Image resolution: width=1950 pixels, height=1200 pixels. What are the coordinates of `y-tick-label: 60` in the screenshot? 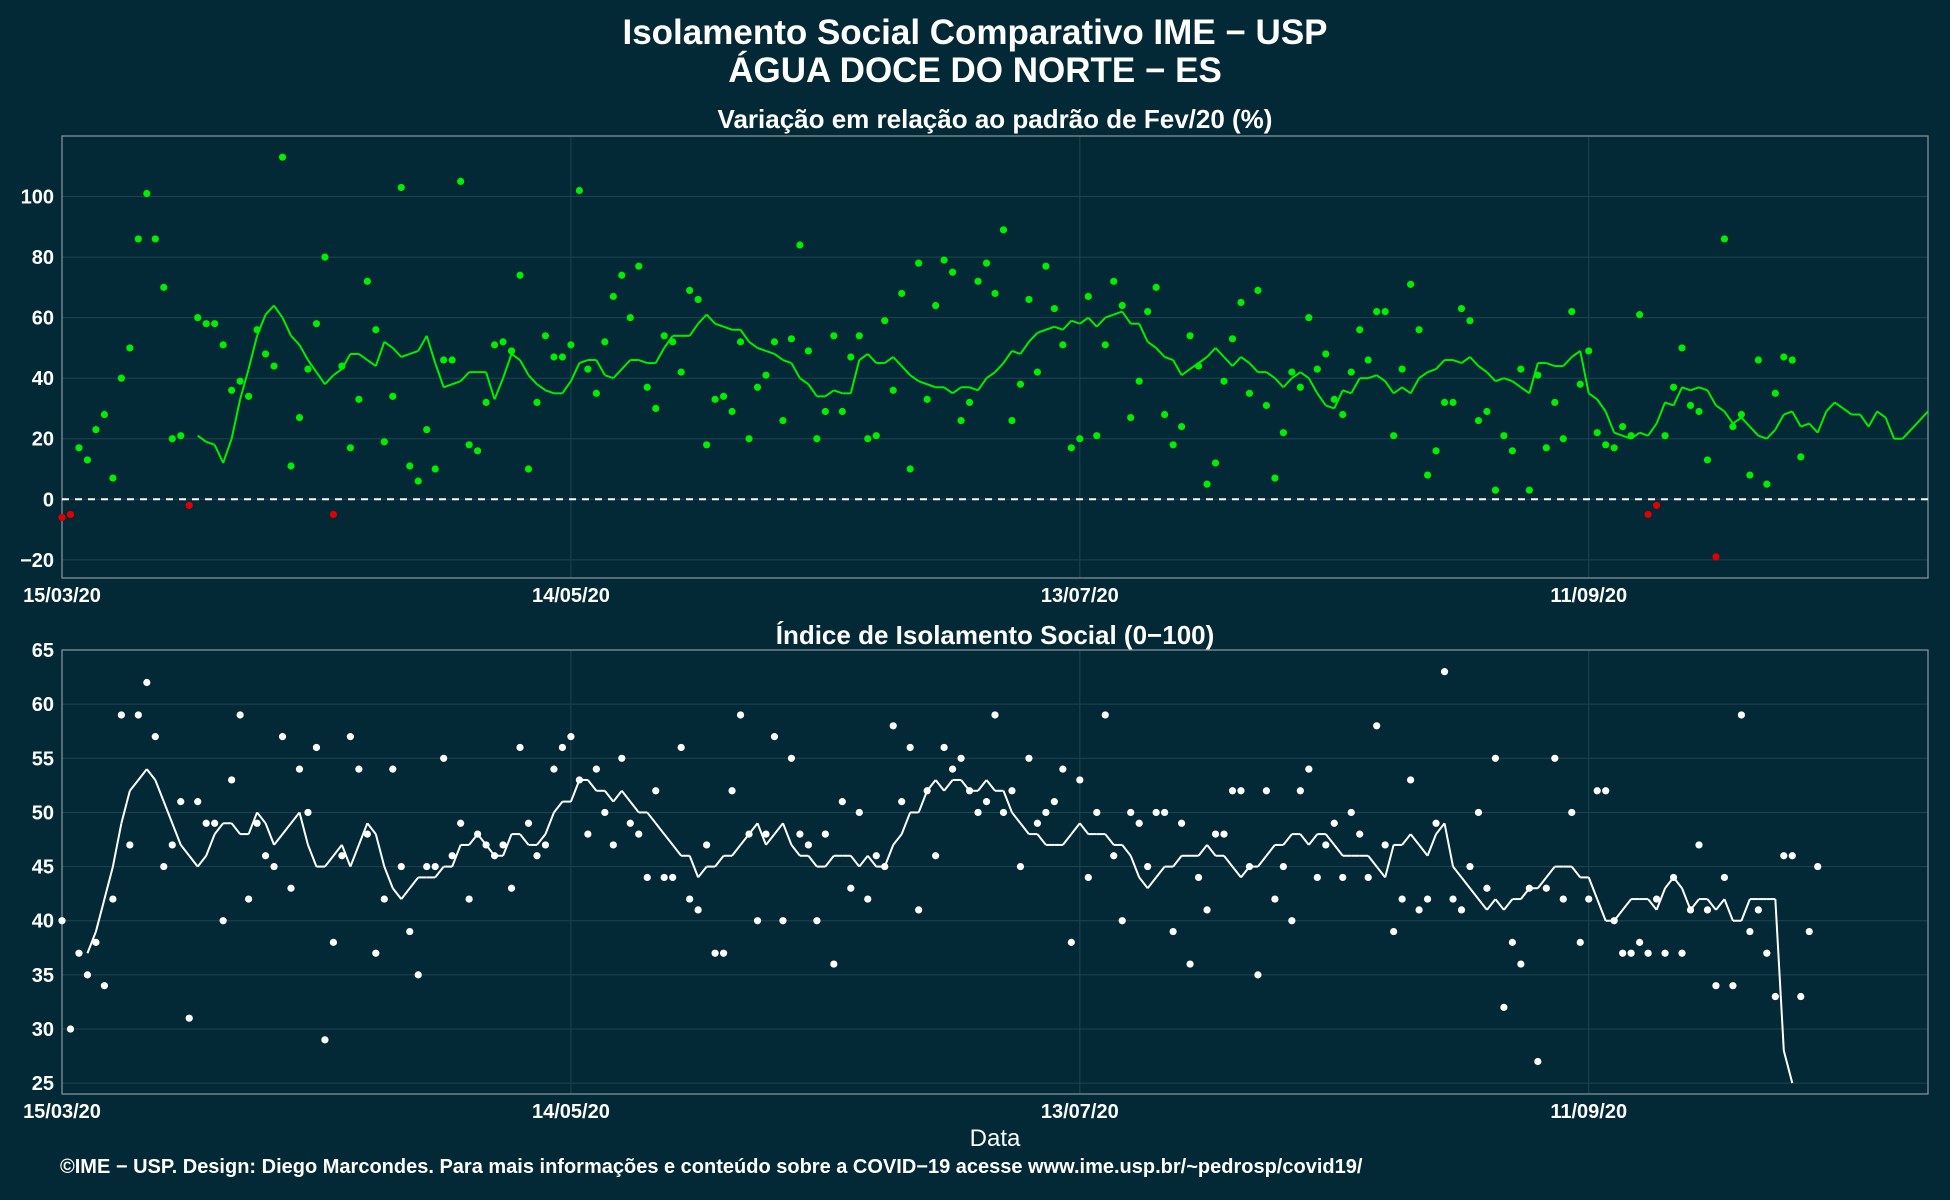 It's located at (43, 319).